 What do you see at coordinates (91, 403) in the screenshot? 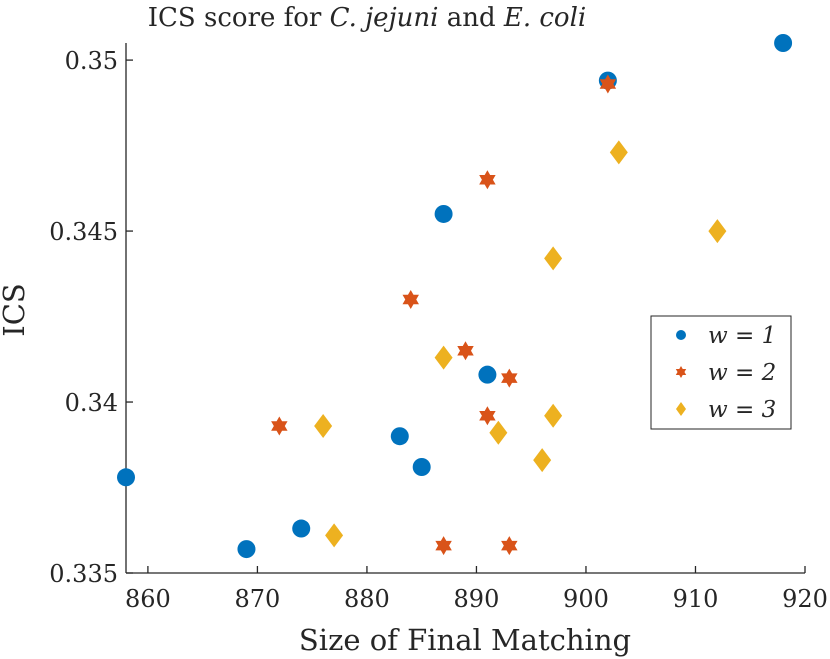
I see `y-tick-label: 0.34` at bounding box center [91, 403].